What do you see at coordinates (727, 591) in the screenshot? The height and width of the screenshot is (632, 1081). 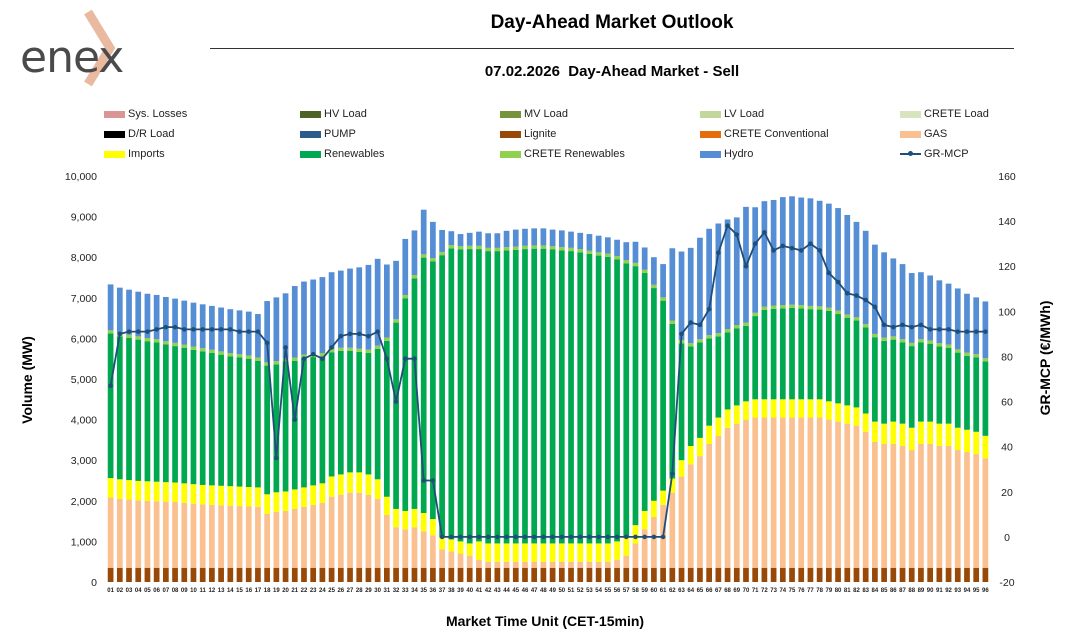 I see `x-tick-label: 68` at bounding box center [727, 591].